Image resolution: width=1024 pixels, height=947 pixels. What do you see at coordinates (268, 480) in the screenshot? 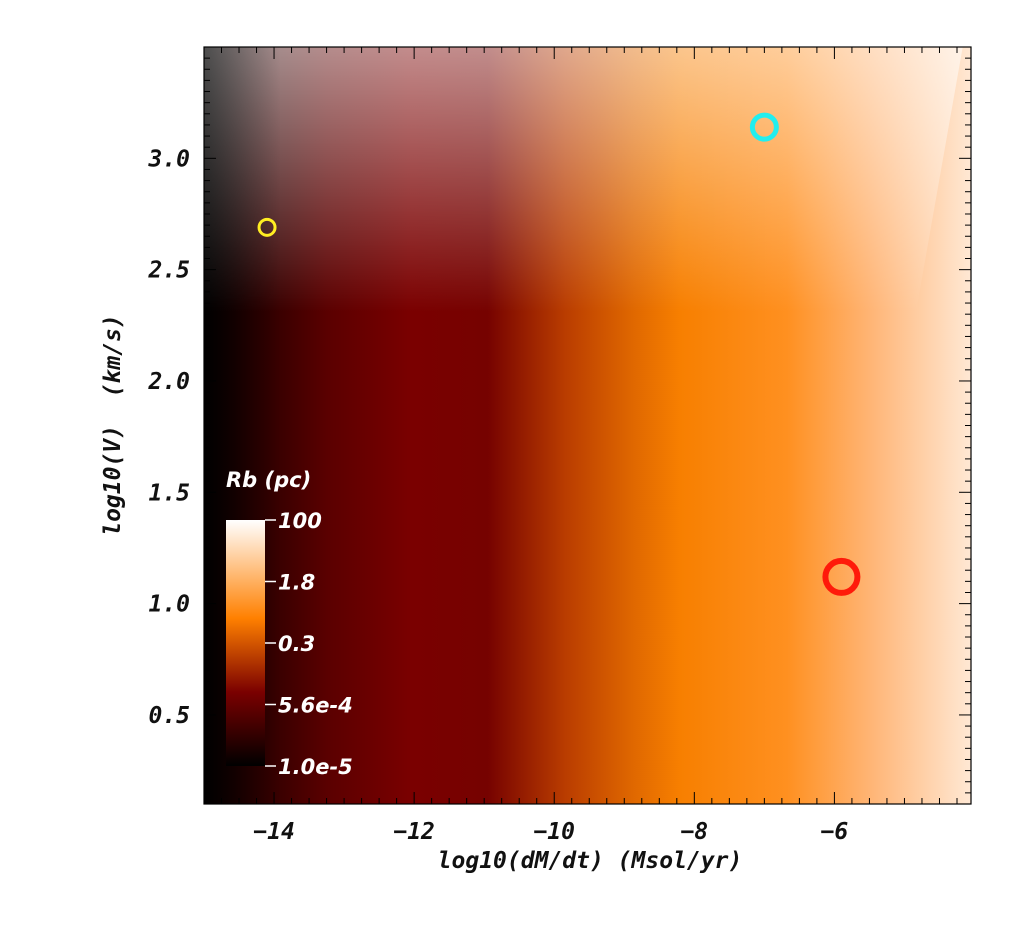
I see `colorbar-title: Rb (pc)` at bounding box center [268, 480].